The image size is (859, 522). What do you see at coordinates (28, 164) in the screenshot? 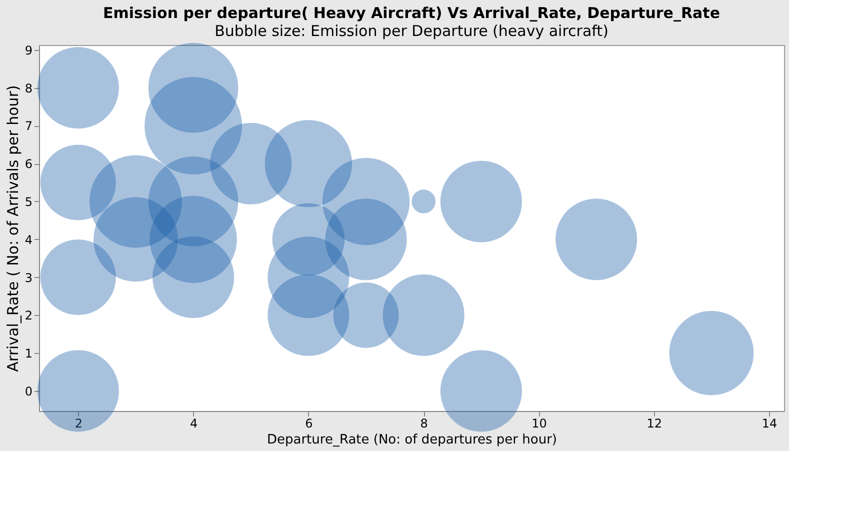
I see `y-tick-label: 6` at bounding box center [28, 164].